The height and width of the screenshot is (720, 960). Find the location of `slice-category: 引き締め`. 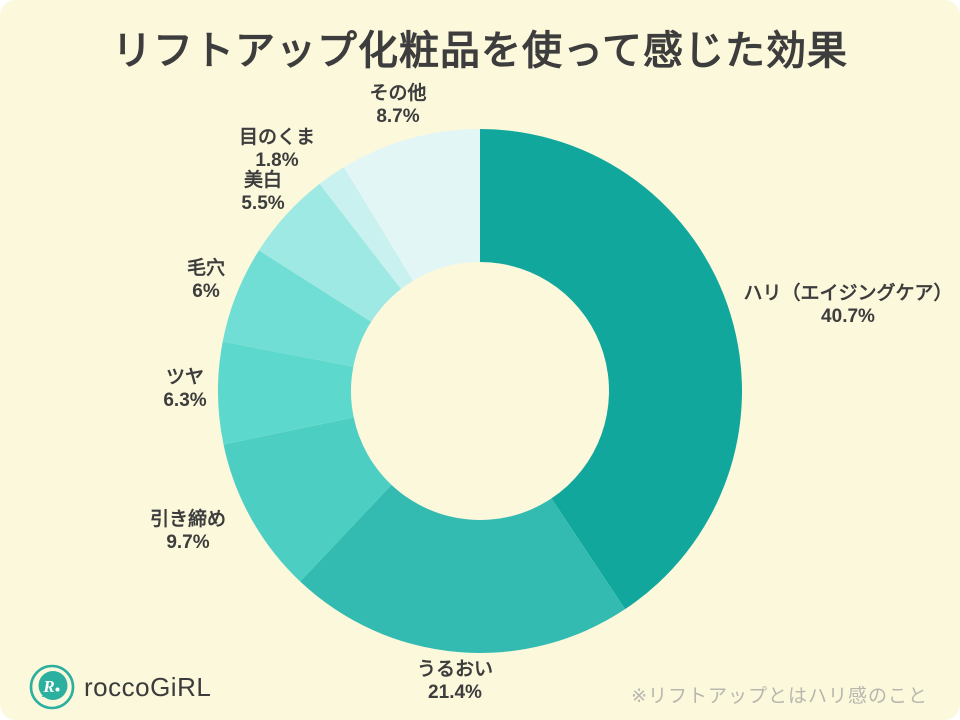

slice-category: 引き締め is located at coordinates (188, 519).